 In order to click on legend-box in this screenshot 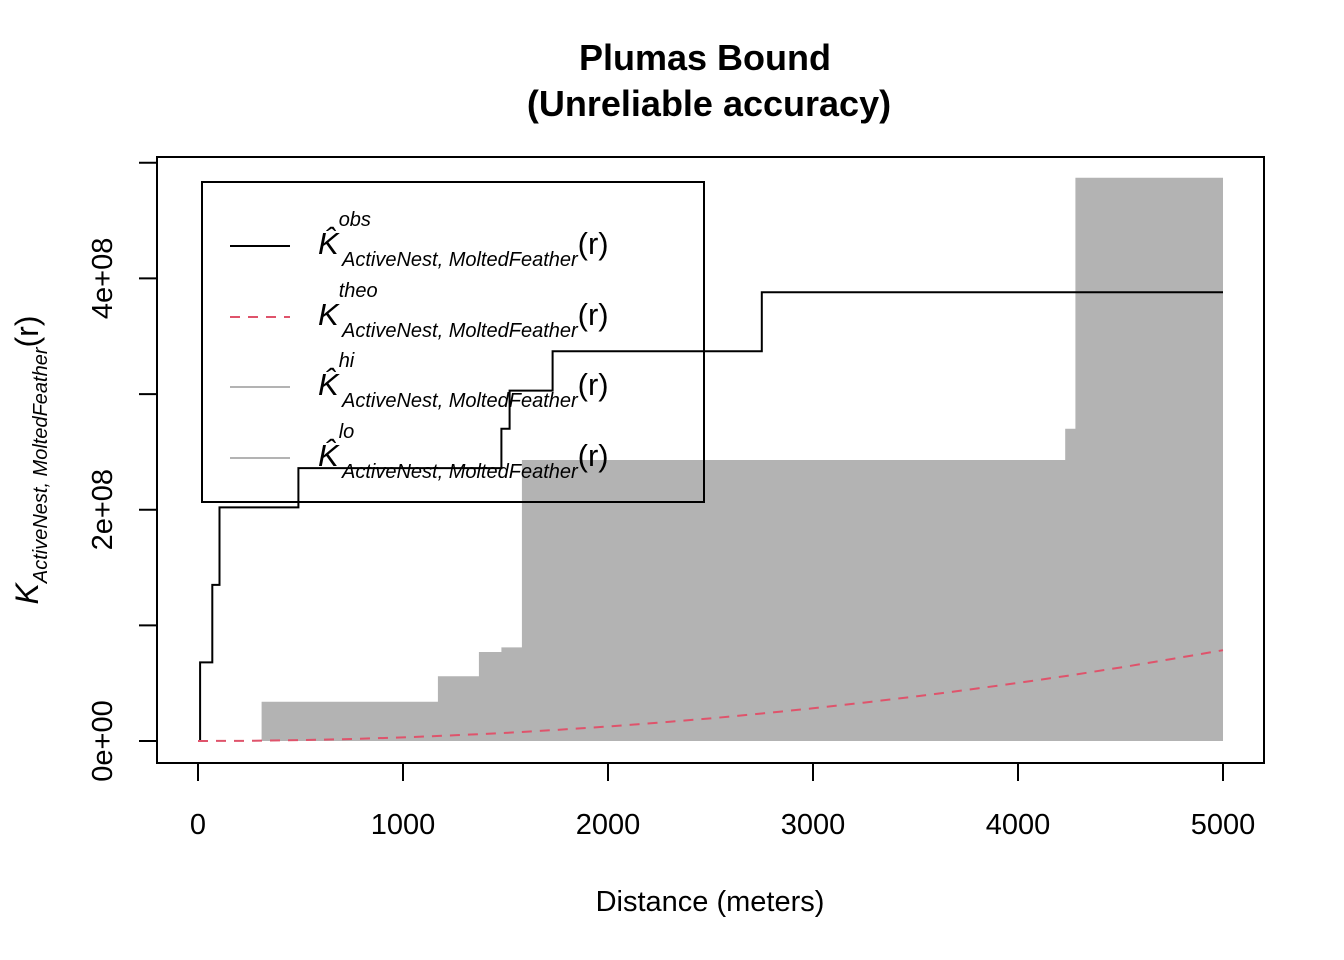, I will do `click(453, 342)`.